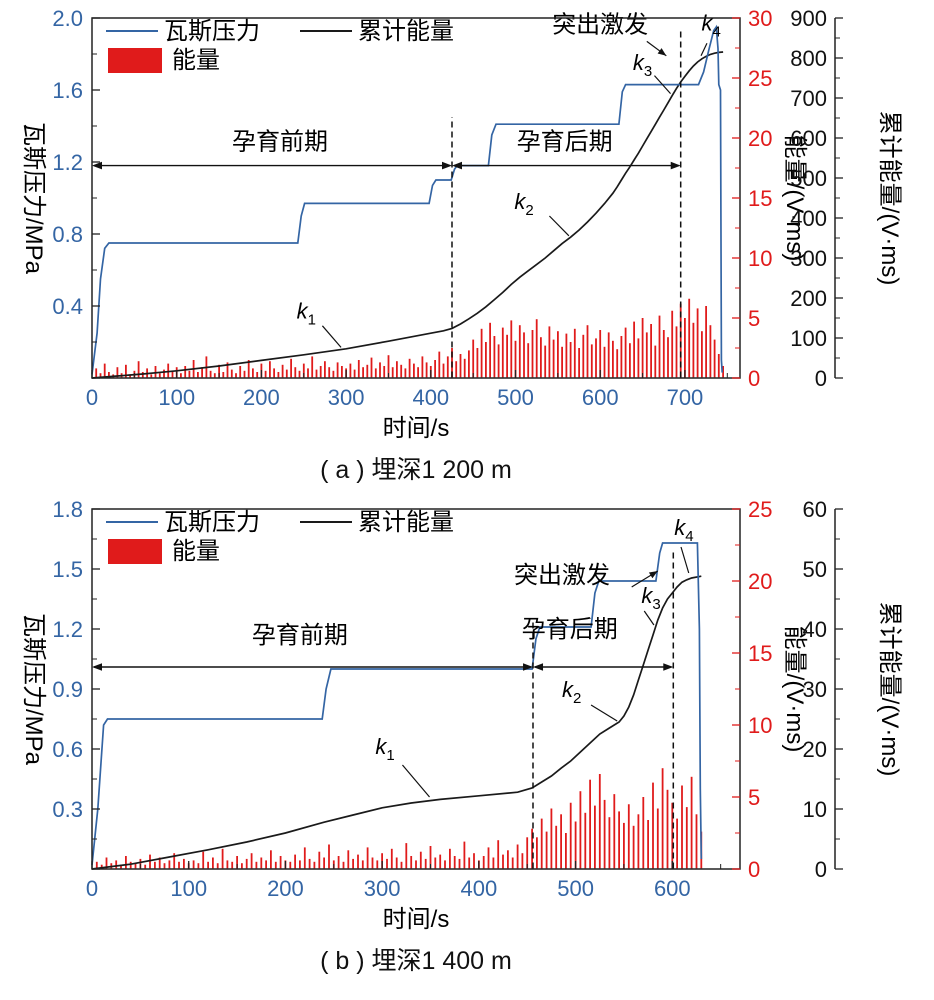 The height and width of the screenshot is (1000, 934). Describe the element at coordinates (815, 629) in the screenshot. I see `svg-text: 40` at that location.